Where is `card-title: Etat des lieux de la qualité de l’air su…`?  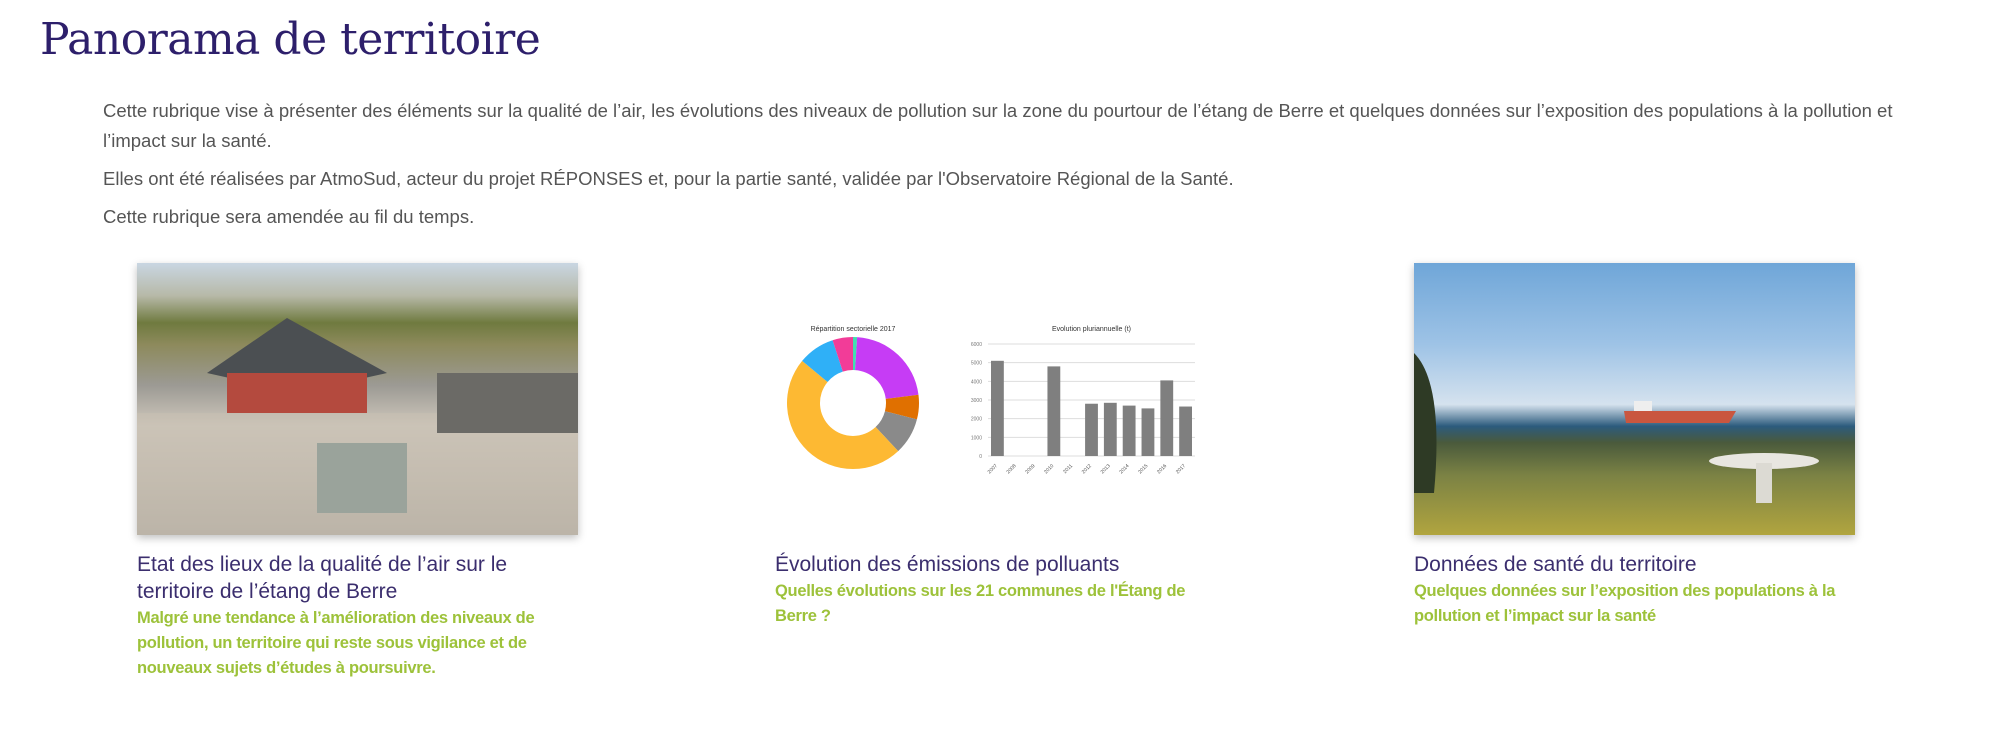 card-title: Etat des lieux de la qualité de l’air su… is located at coordinates (357, 616).